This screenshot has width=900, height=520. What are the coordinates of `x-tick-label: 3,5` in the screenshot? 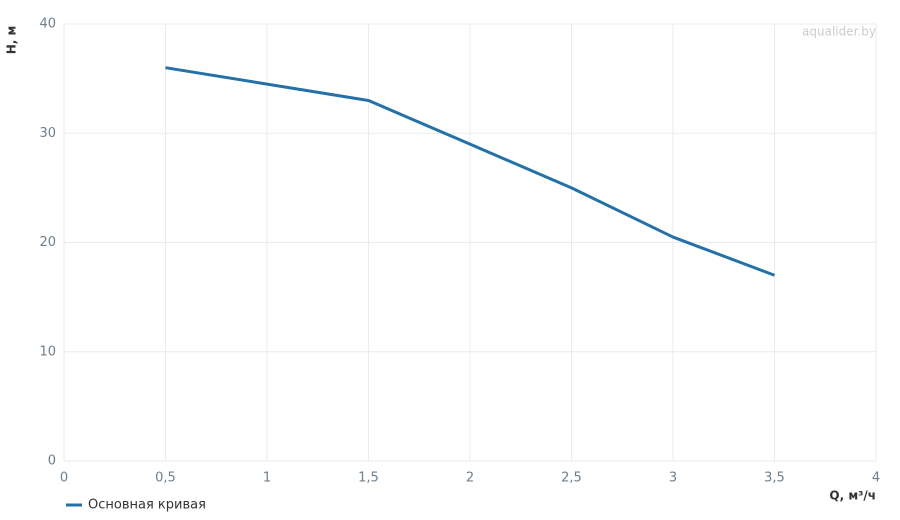 It's located at (774, 478).